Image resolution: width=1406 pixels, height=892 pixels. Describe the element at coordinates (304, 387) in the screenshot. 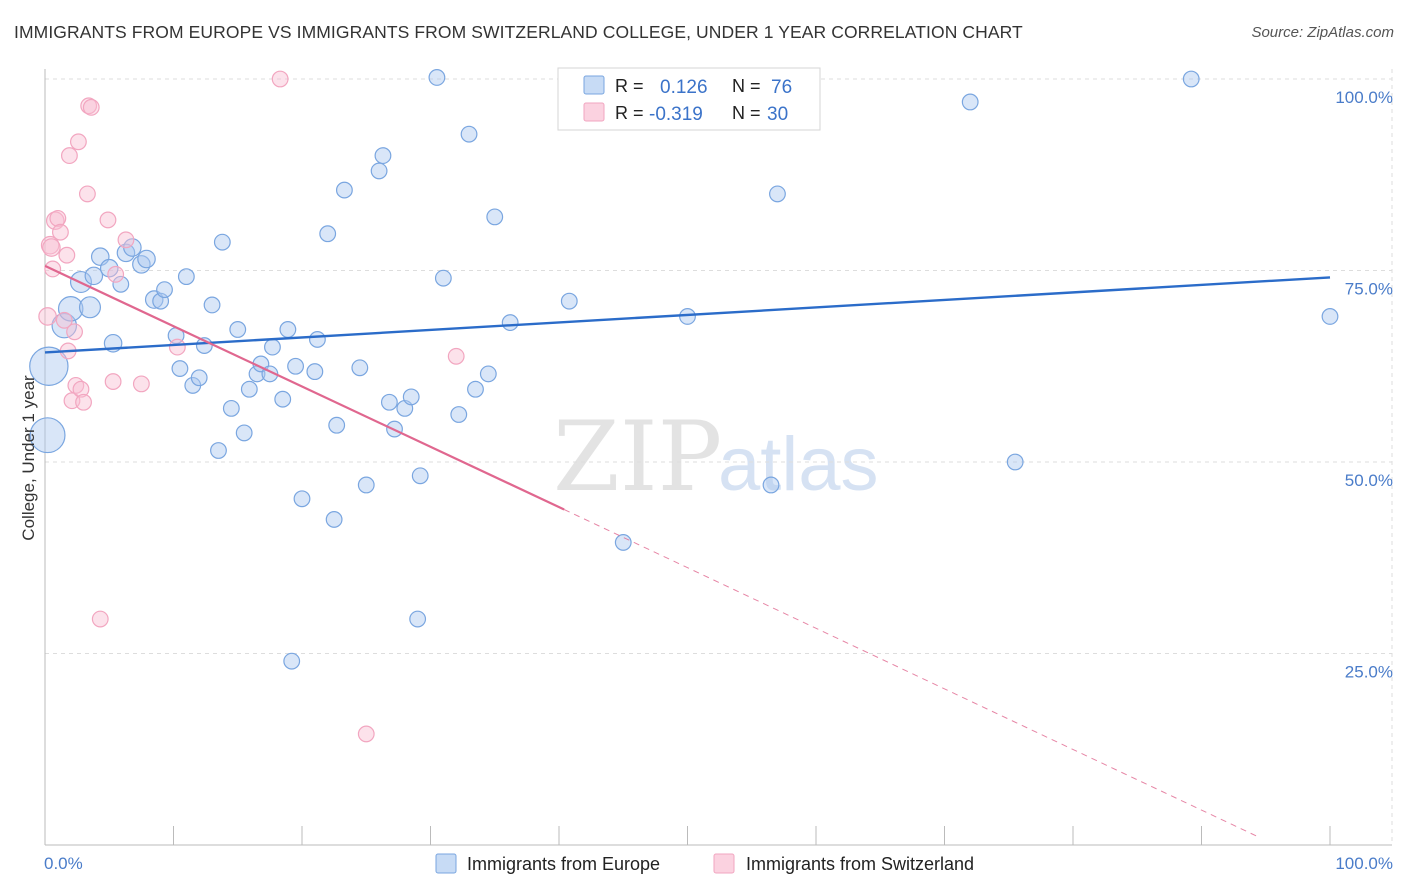

I see `switzerland-trend-line` at that location.